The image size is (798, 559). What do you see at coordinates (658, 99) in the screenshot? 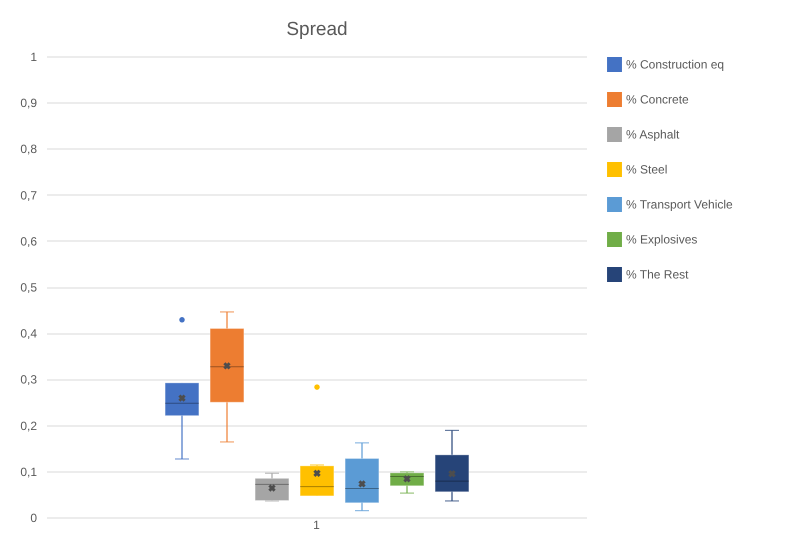
I see `legend-label: % Concrete` at bounding box center [658, 99].